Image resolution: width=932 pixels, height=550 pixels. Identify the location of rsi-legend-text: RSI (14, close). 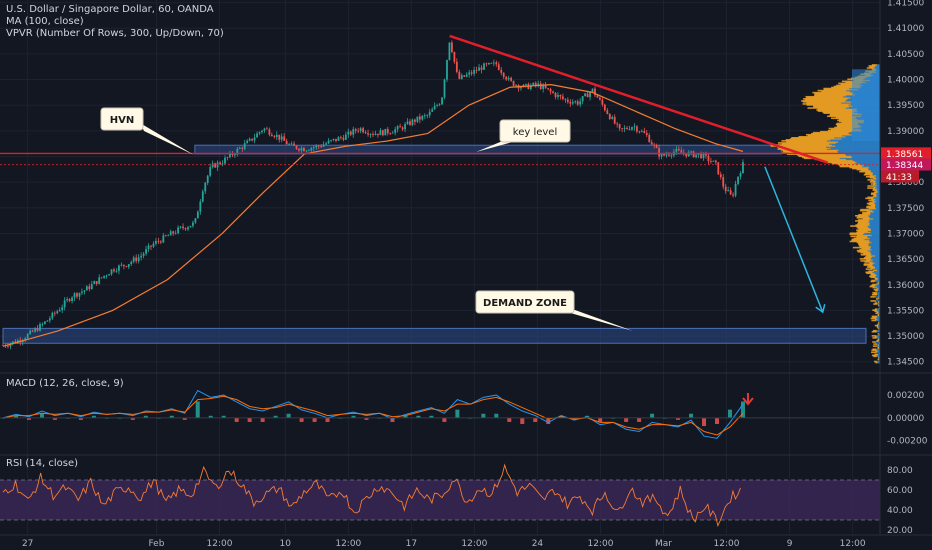
(42, 463).